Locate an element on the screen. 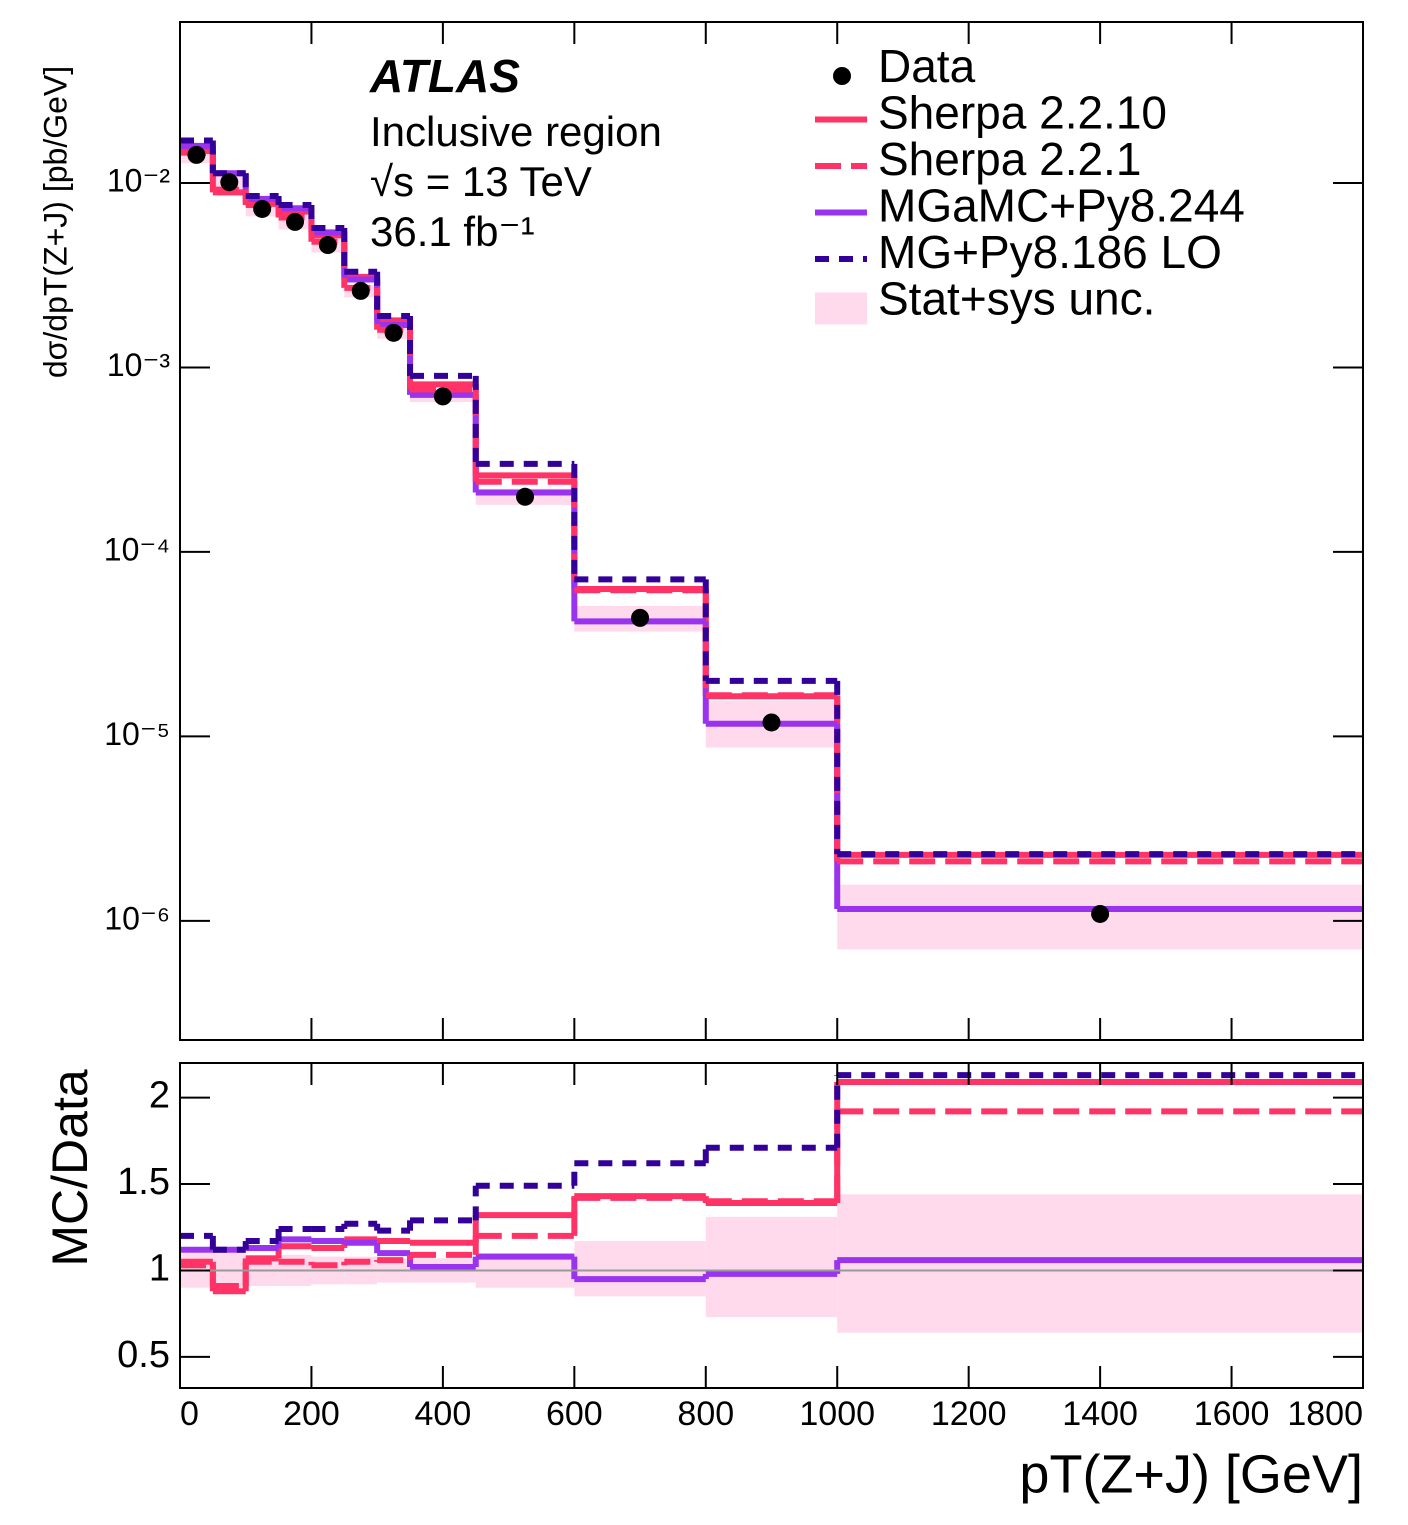  y-tick-label: 10⁻² is located at coordinates (138, 180).